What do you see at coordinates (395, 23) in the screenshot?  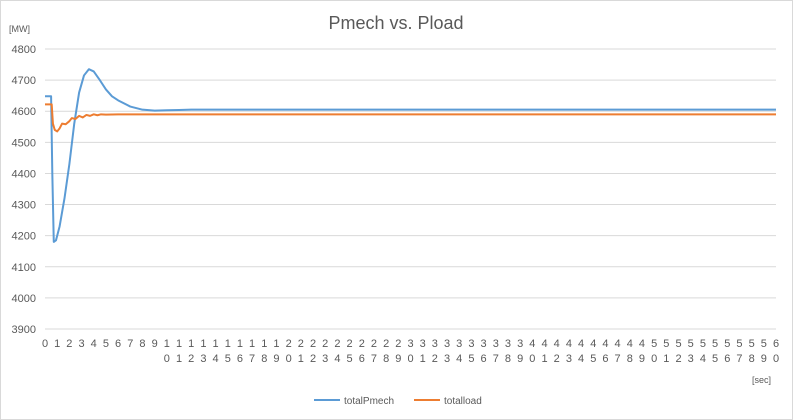 I see `chart-title: Pmech vs. Pload` at bounding box center [395, 23].